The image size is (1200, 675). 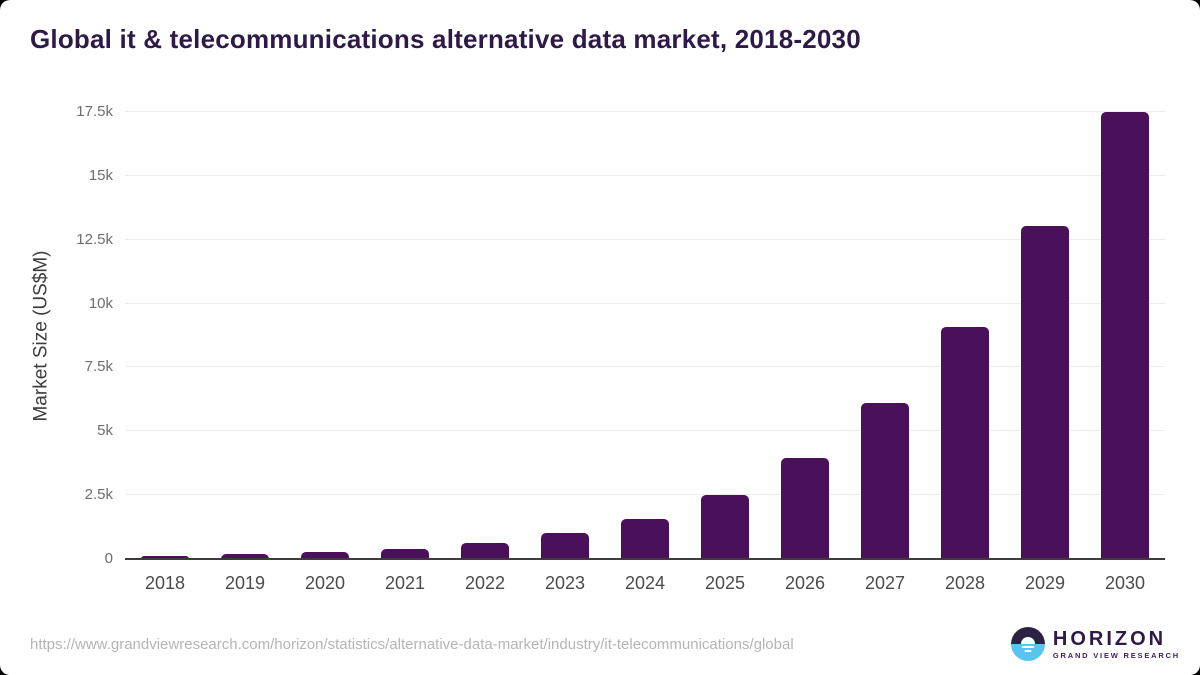 What do you see at coordinates (245, 335) in the screenshot?
I see `bar-slot-2019` at bounding box center [245, 335].